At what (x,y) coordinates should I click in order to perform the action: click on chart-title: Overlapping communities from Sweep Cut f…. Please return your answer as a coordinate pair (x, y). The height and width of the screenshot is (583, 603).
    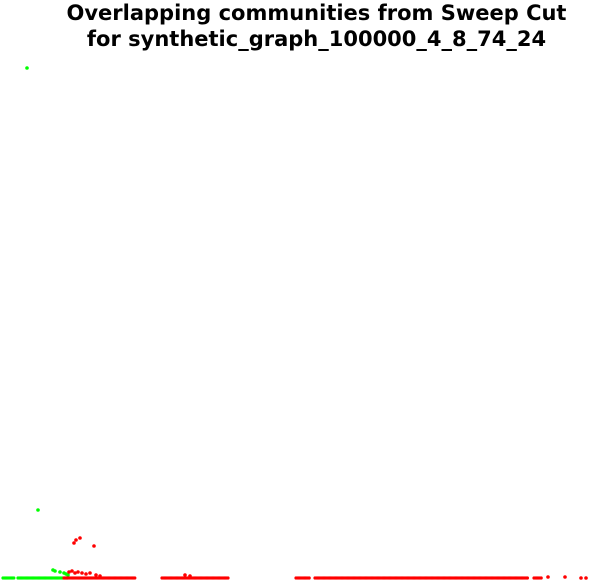
    Looking at the image, I should click on (301, 26).